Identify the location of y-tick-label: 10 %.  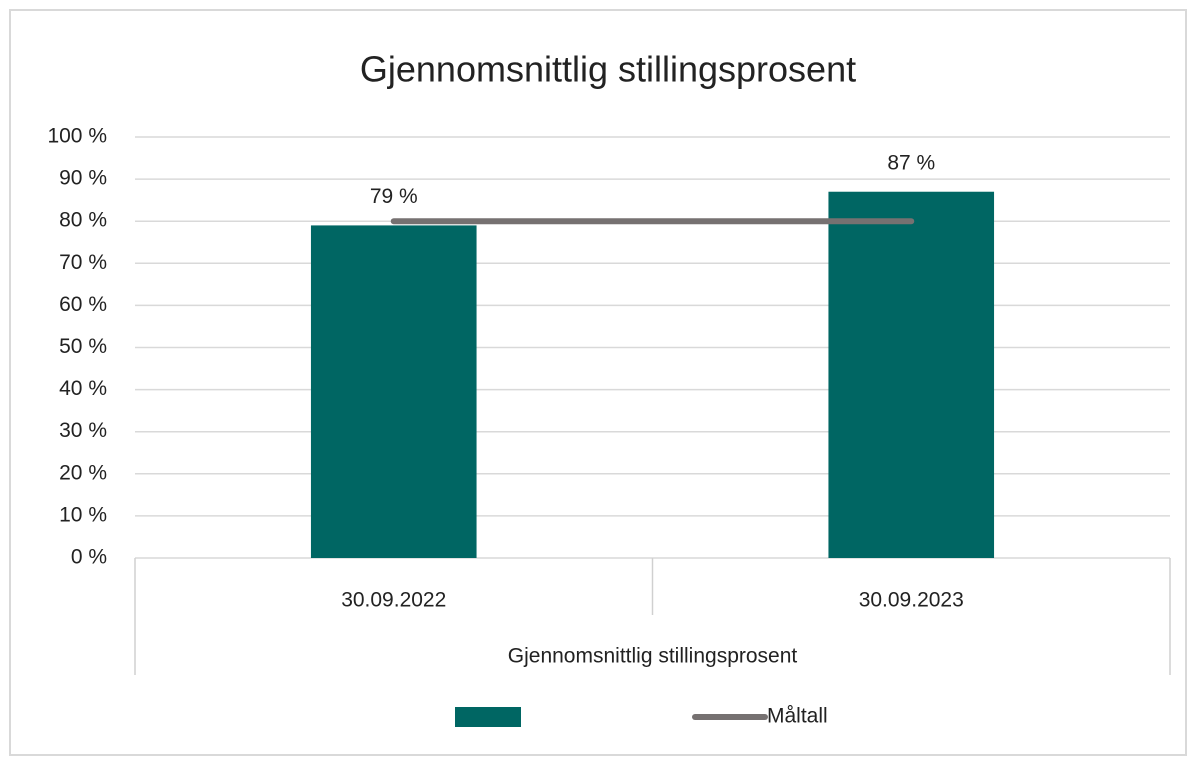
(83, 514).